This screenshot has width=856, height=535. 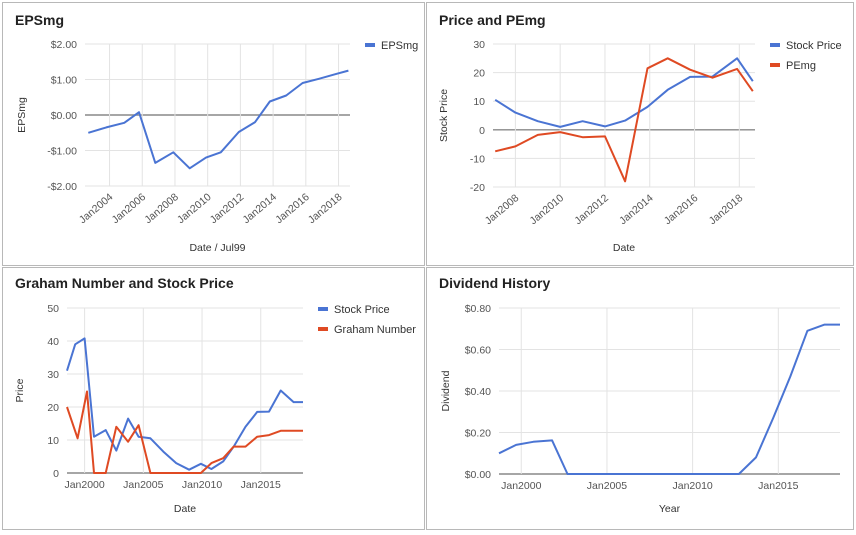 I want to click on chart-title: Price and PEmg, so click(x=492, y=20).